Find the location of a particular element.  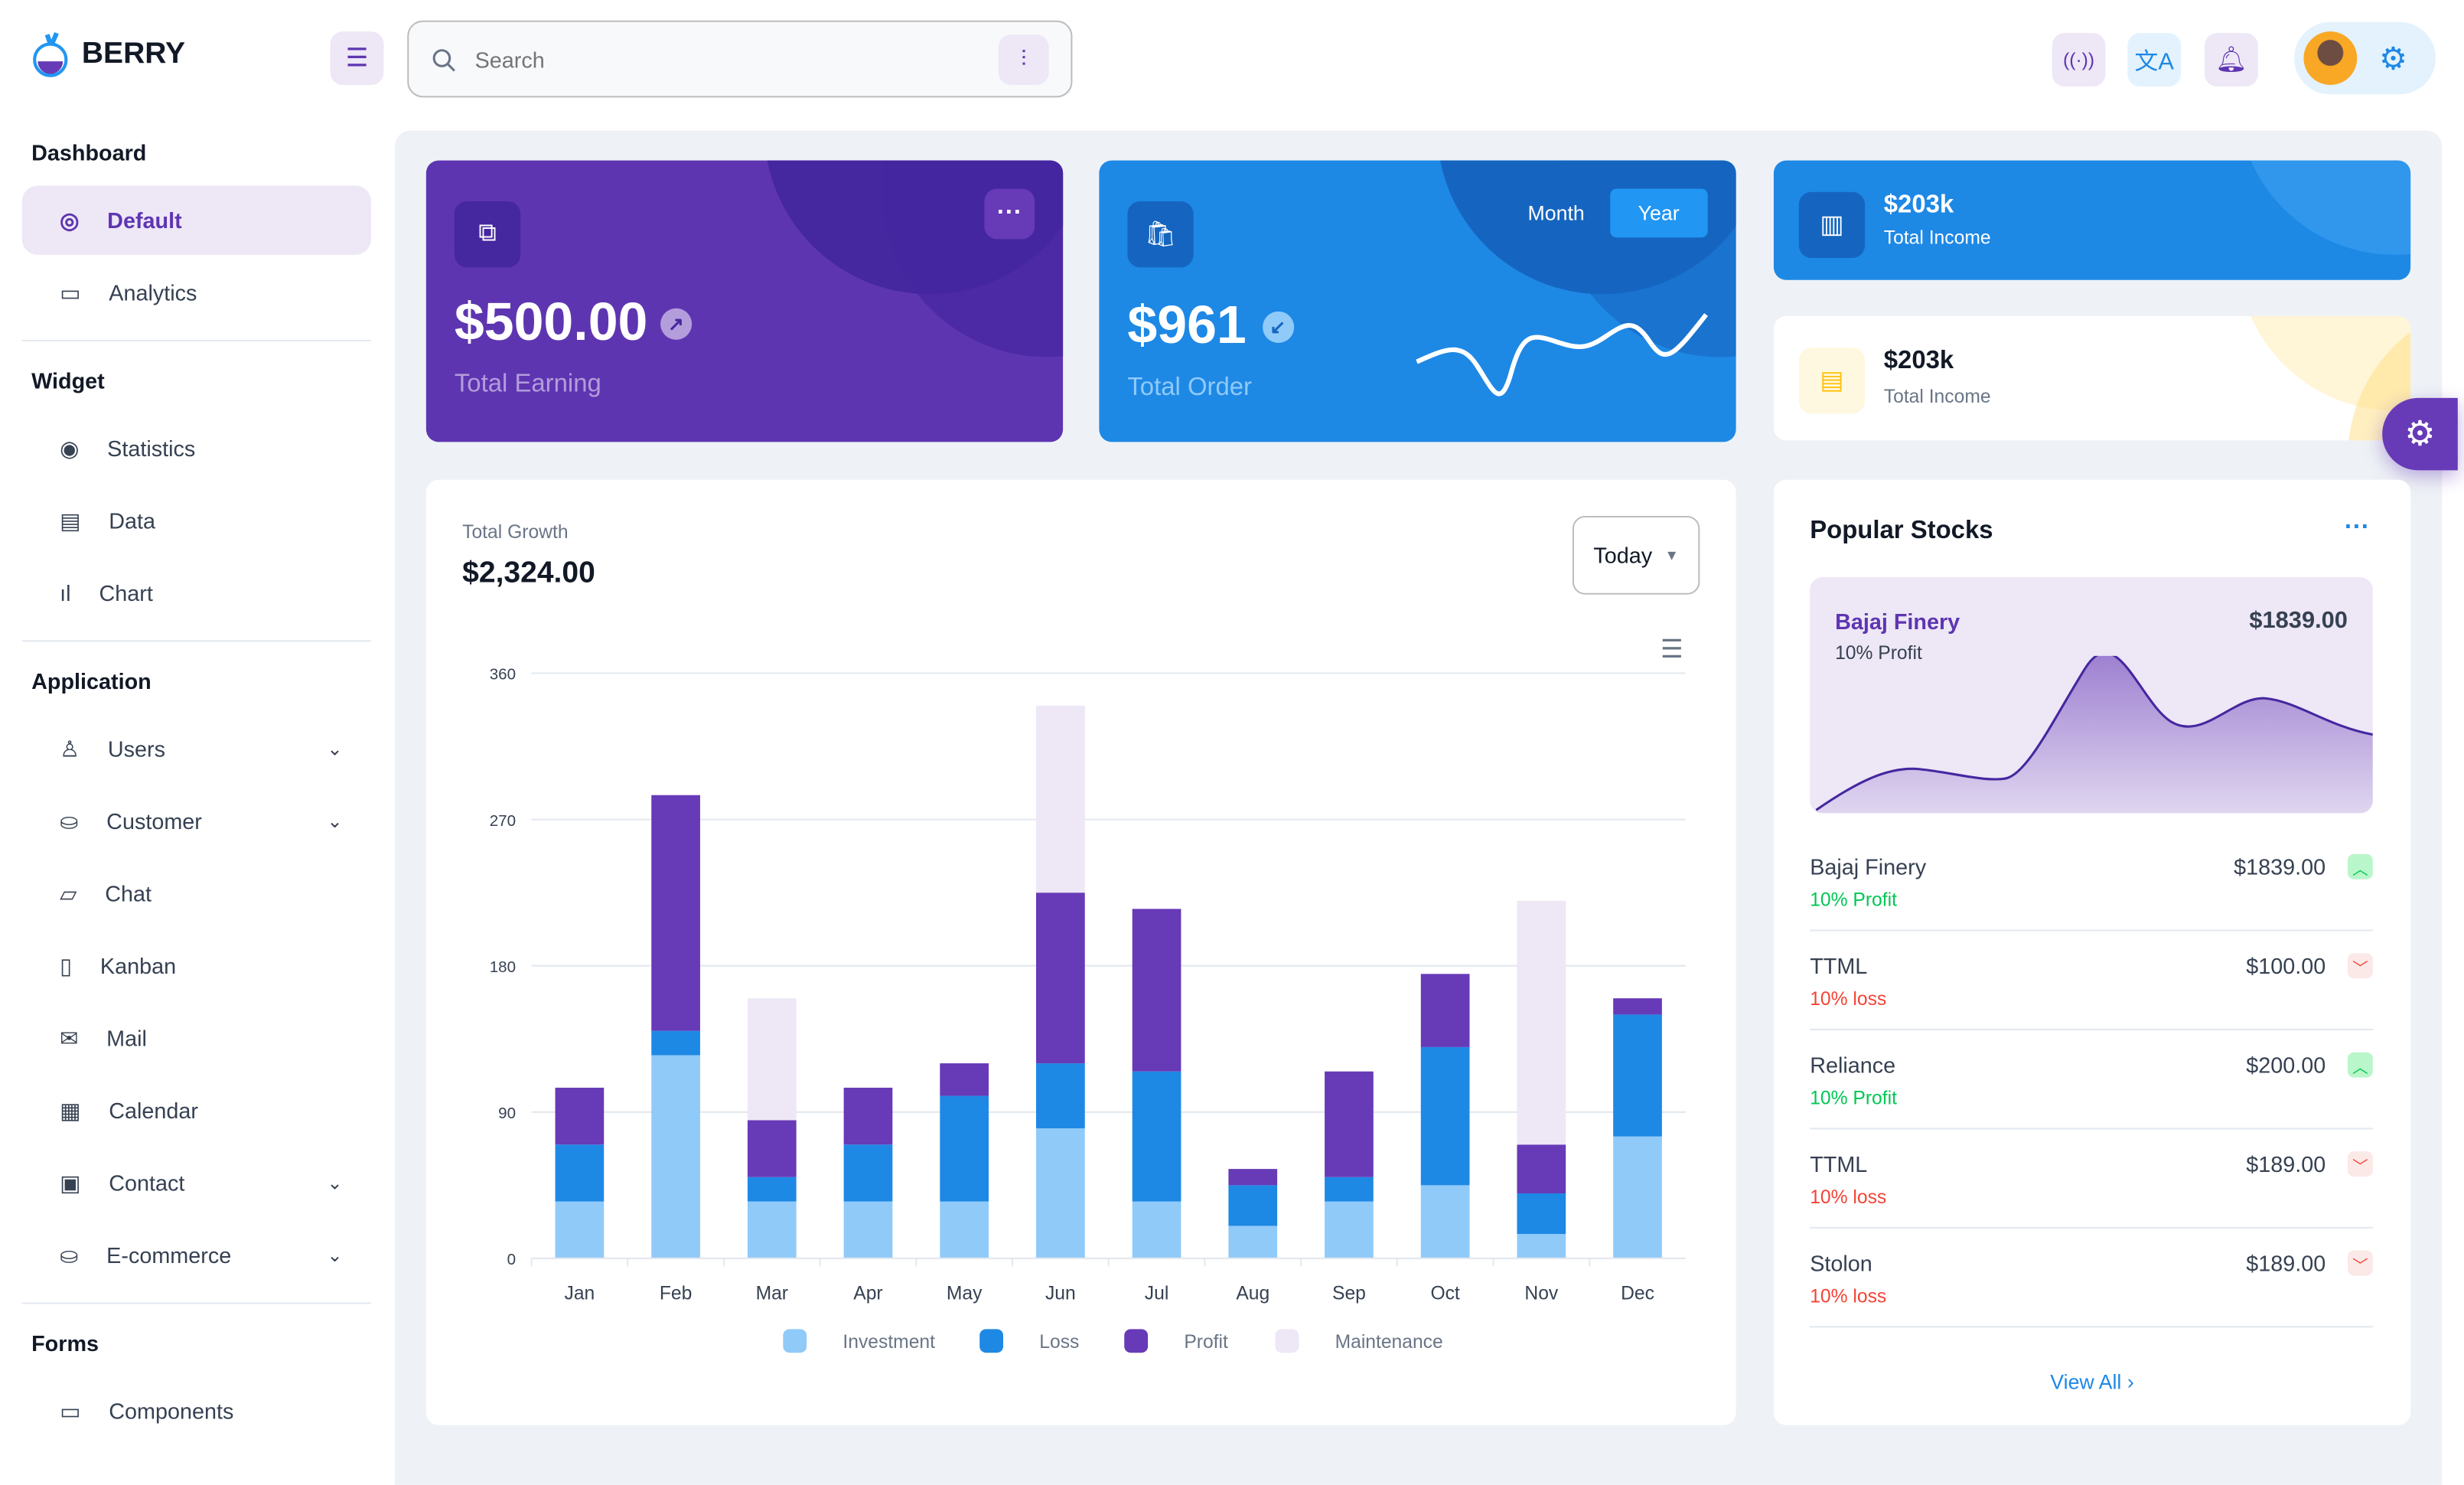

notifications-button: 🔔︎ is located at coordinates (2231, 60).